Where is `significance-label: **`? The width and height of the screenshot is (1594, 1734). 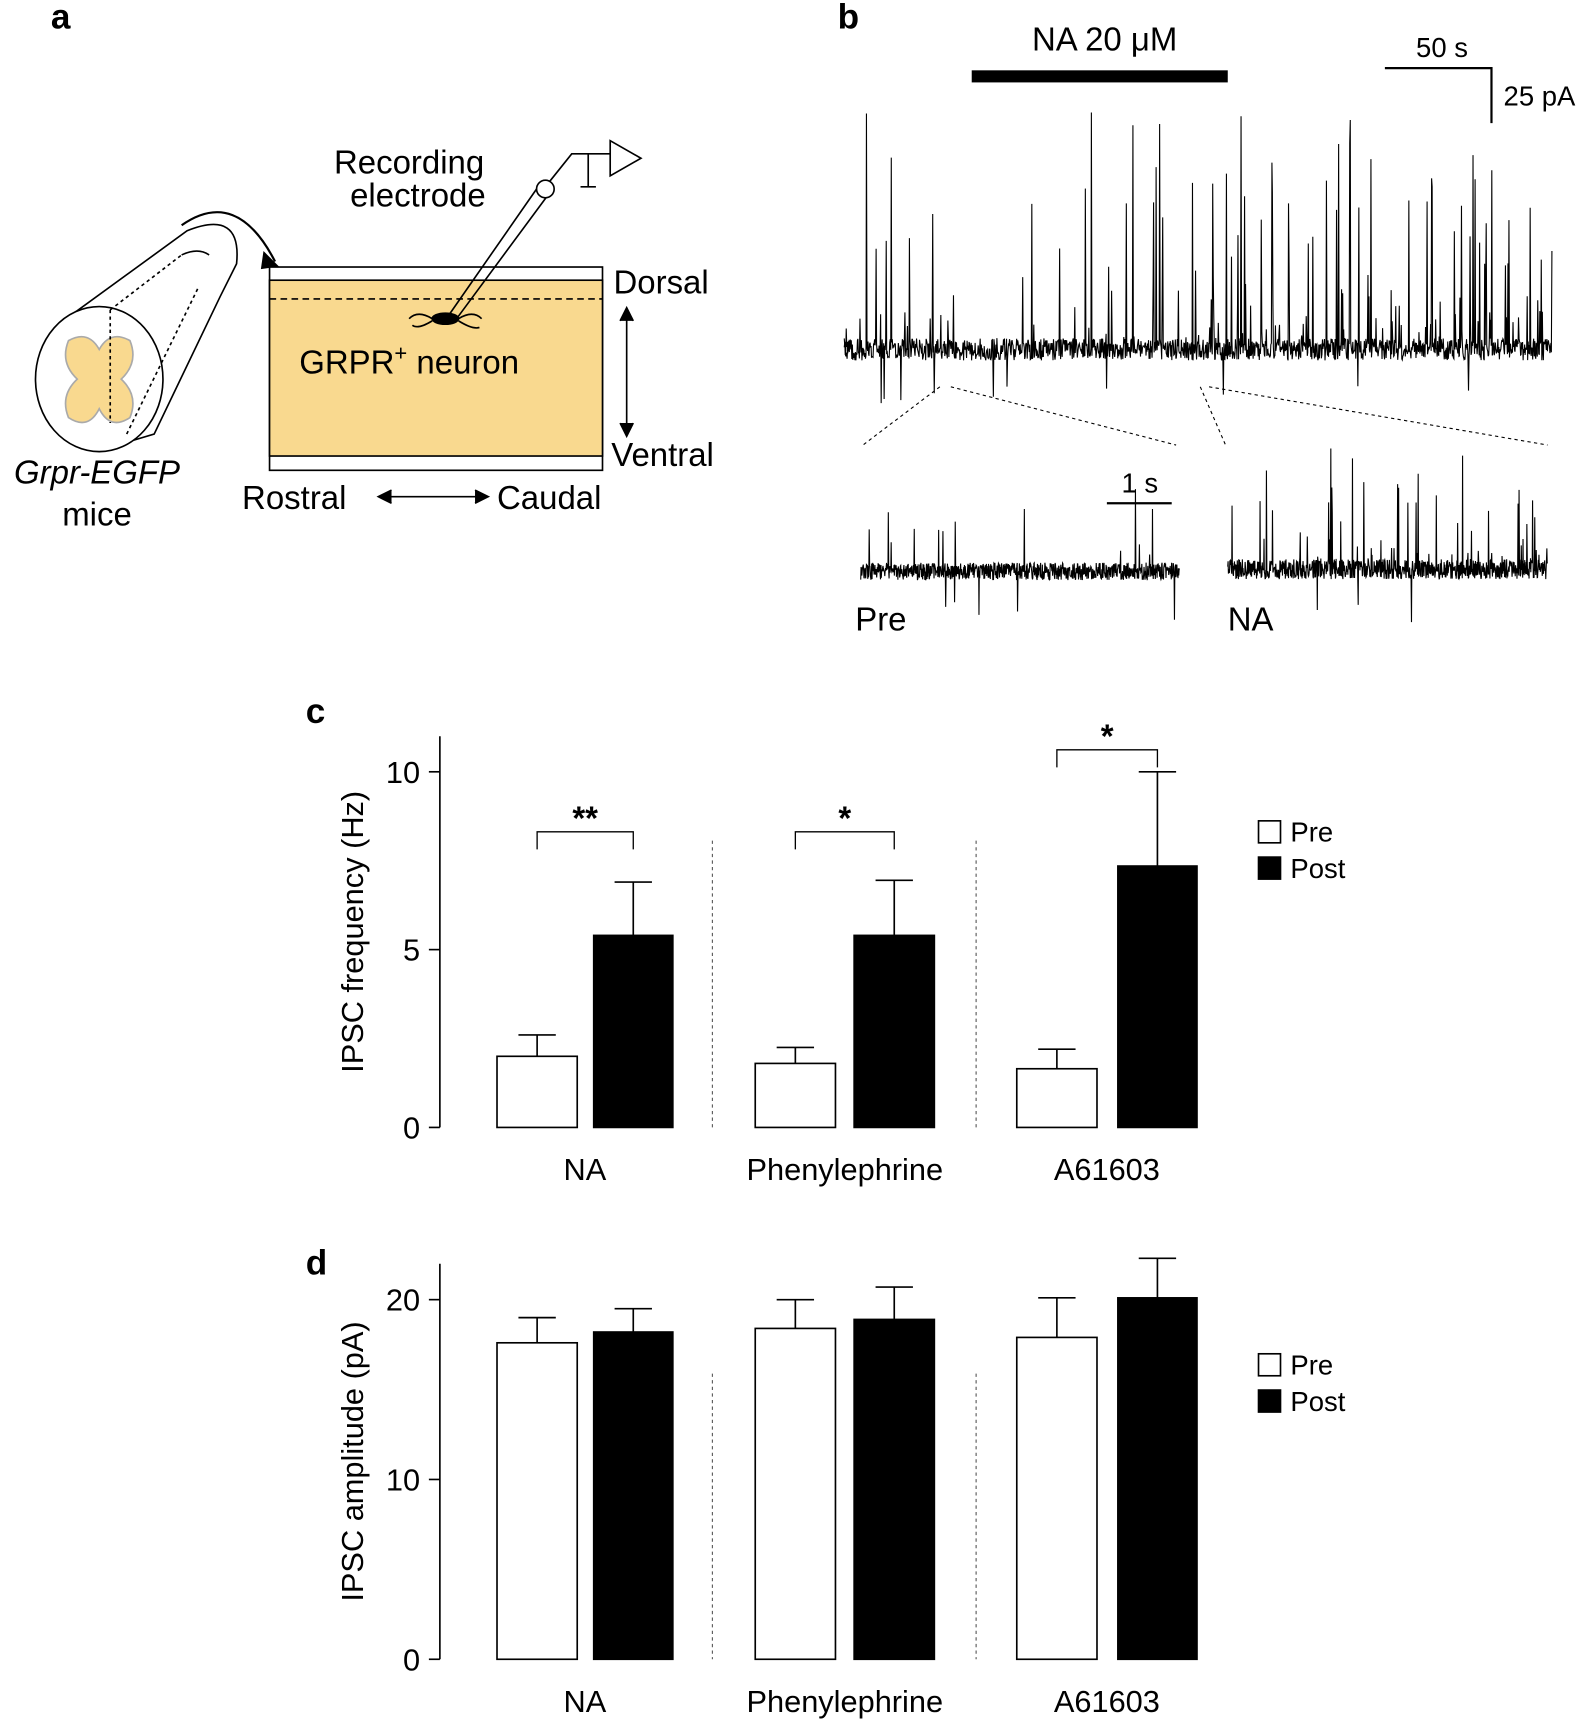
significance-label: ** is located at coordinates (585, 818).